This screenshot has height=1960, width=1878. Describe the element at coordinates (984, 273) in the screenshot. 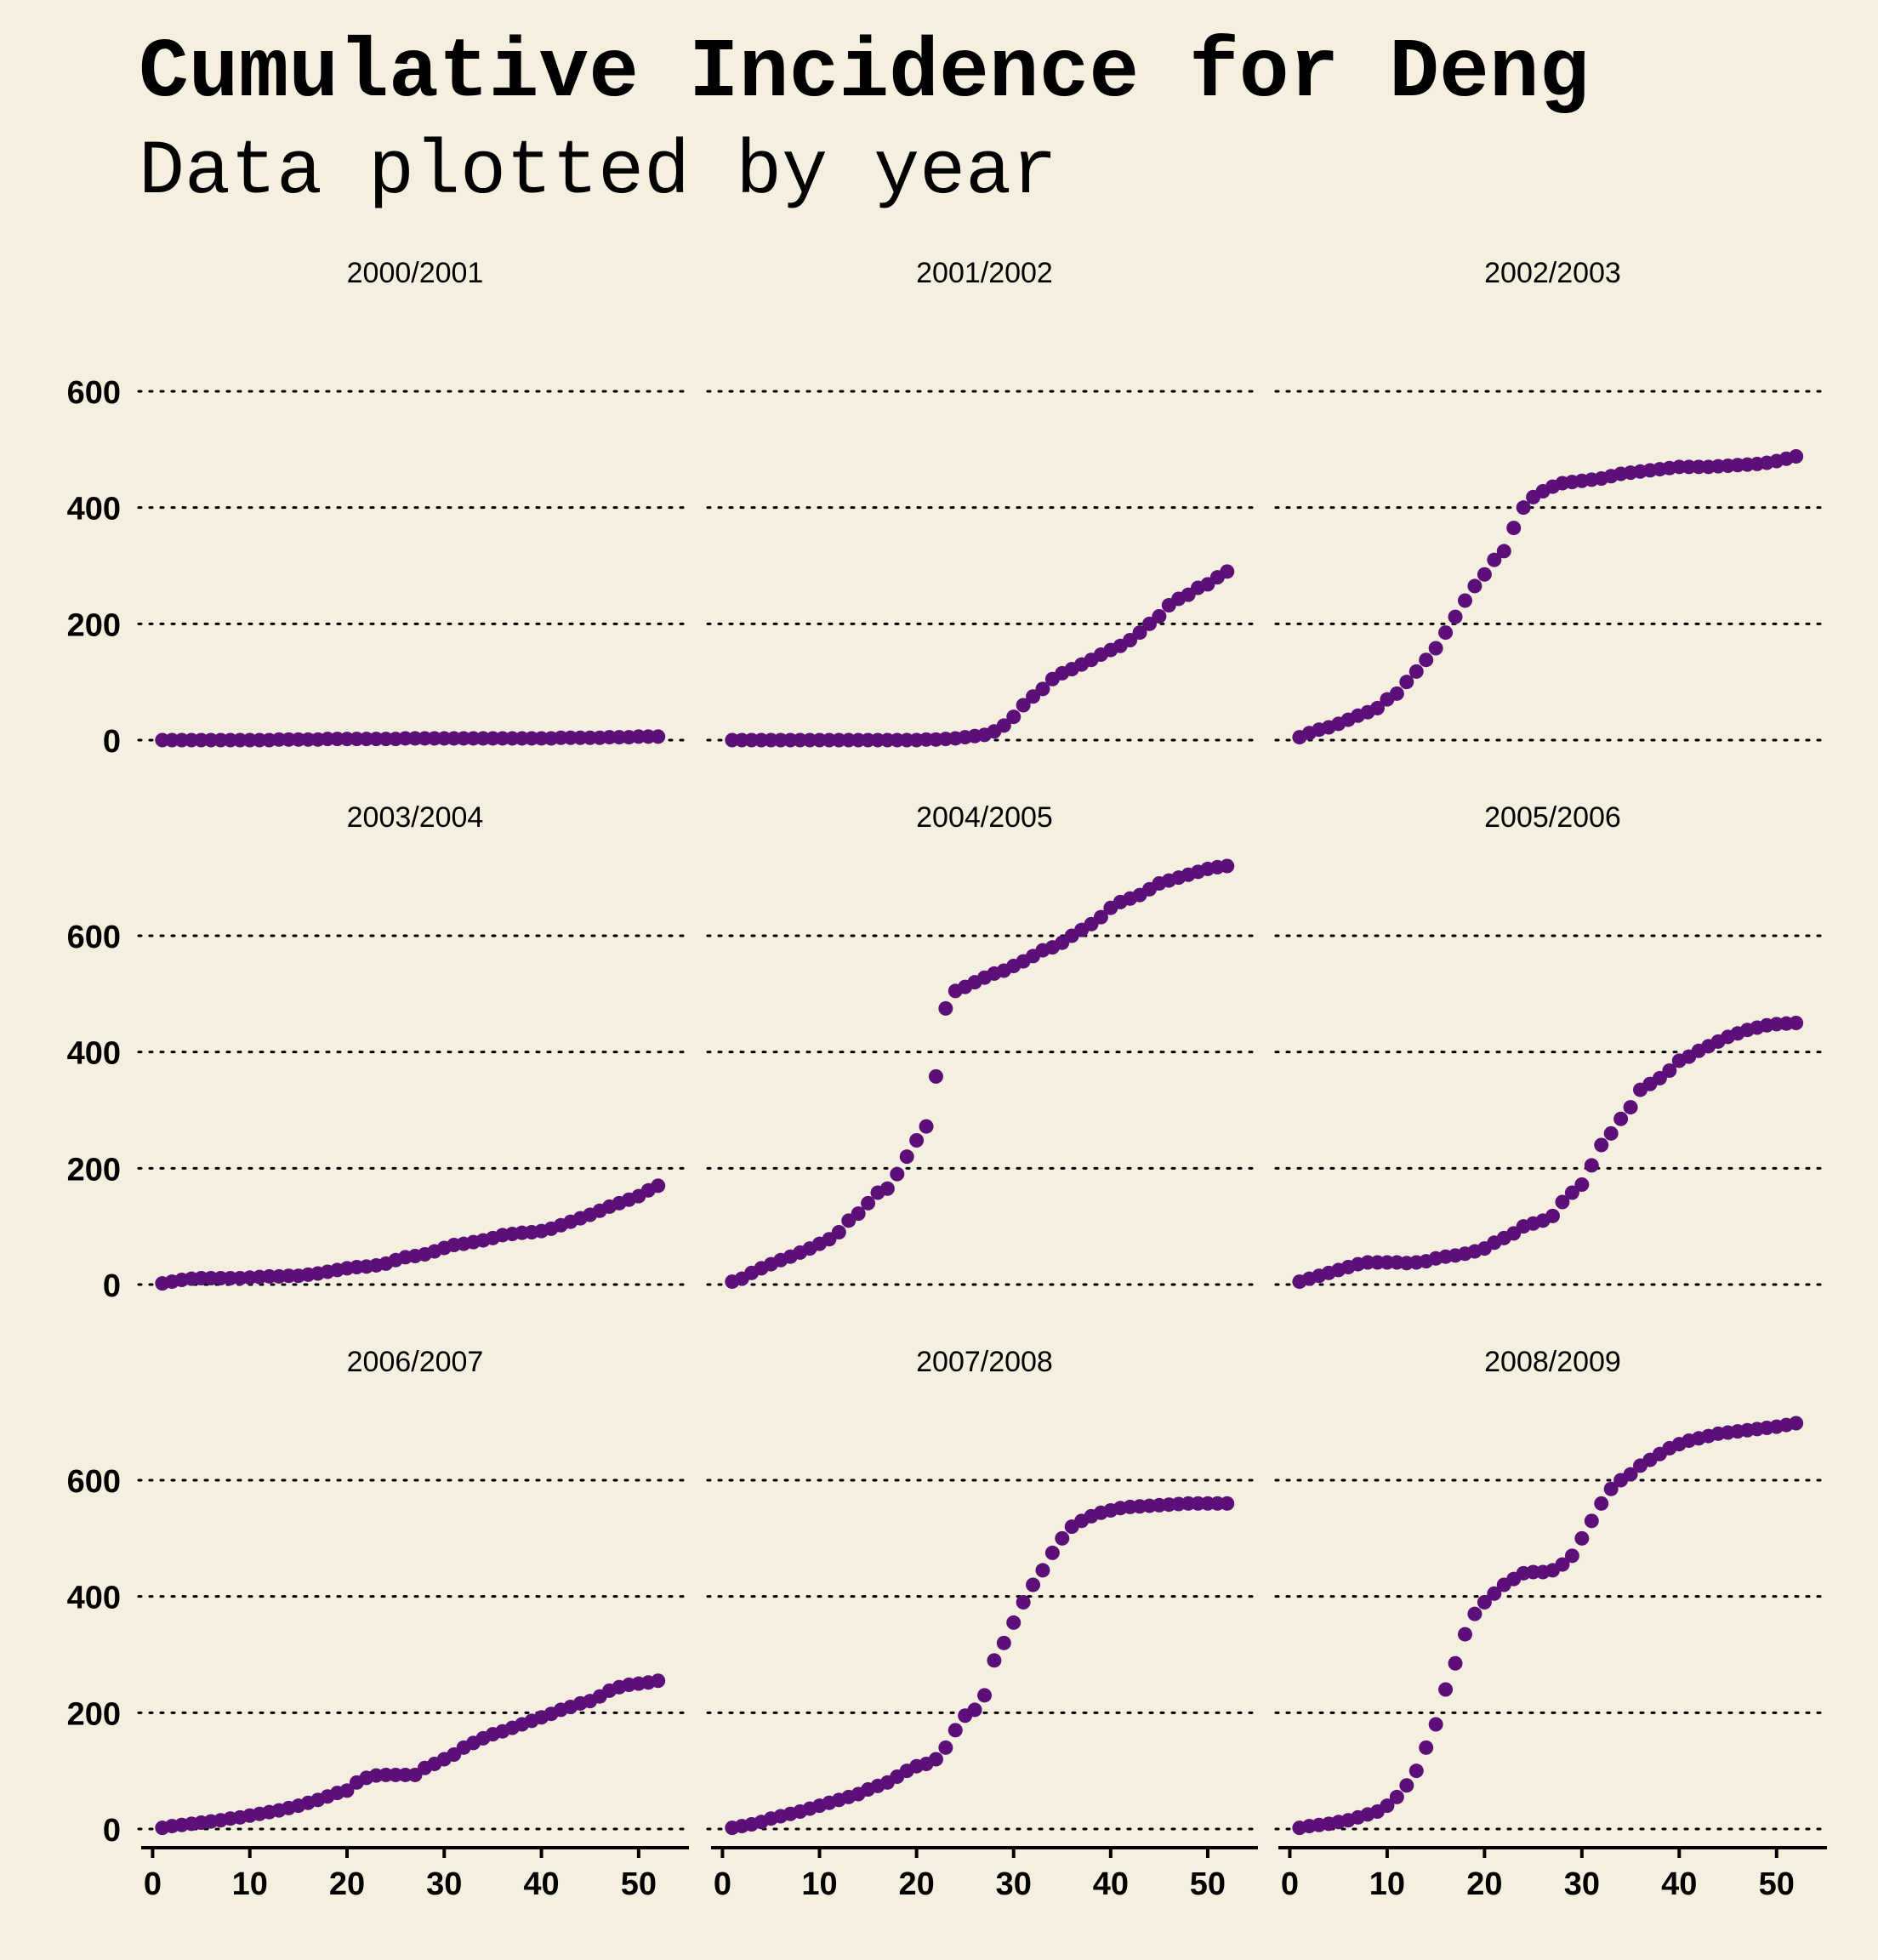

I see `panel-title: 2001/2002` at that location.